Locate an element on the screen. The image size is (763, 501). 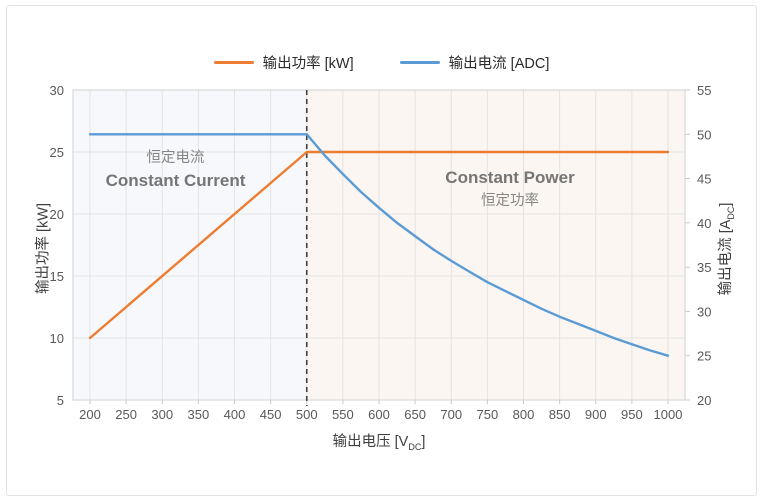
y-axis-right-title: 输出电流 [ADC] is located at coordinates (727, 249).